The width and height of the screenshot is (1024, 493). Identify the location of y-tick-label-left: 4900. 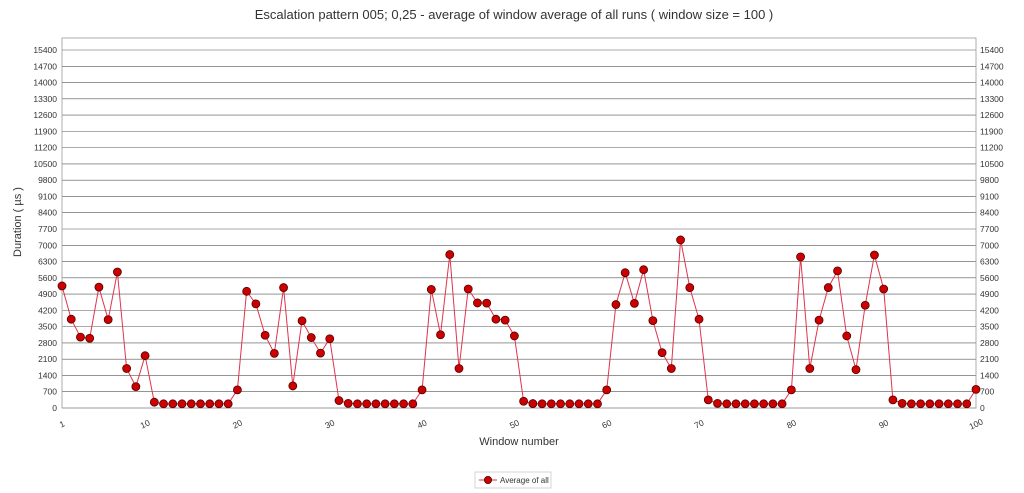
(47, 294).